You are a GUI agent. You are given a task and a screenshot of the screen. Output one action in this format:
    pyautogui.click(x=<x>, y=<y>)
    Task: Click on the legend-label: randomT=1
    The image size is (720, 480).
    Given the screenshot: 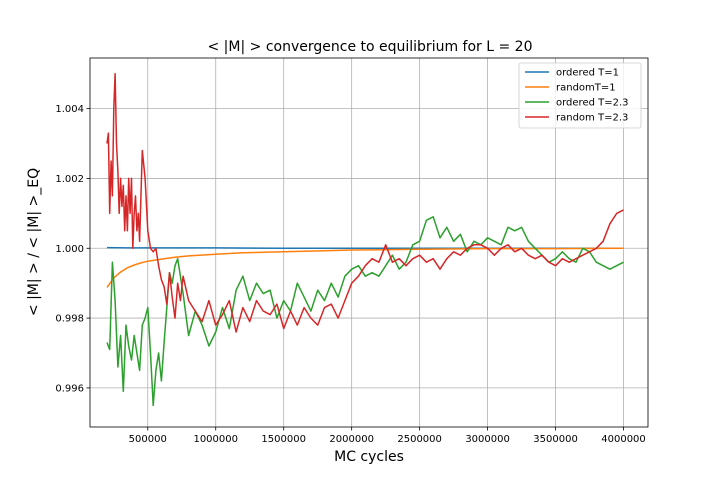 What is the action you would take?
    pyautogui.click(x=586, y=88)
    